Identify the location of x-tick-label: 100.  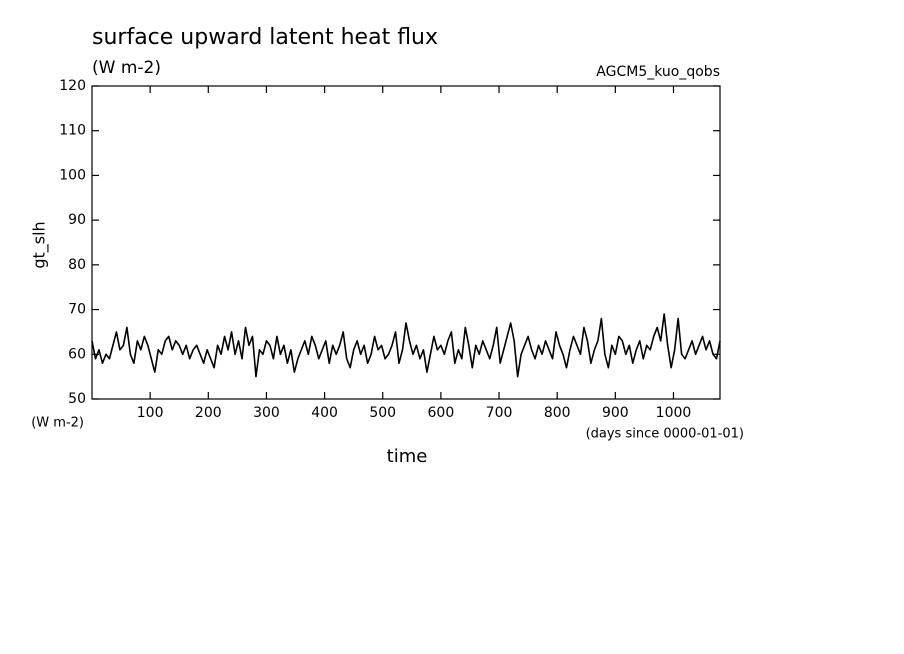
(150, 413).